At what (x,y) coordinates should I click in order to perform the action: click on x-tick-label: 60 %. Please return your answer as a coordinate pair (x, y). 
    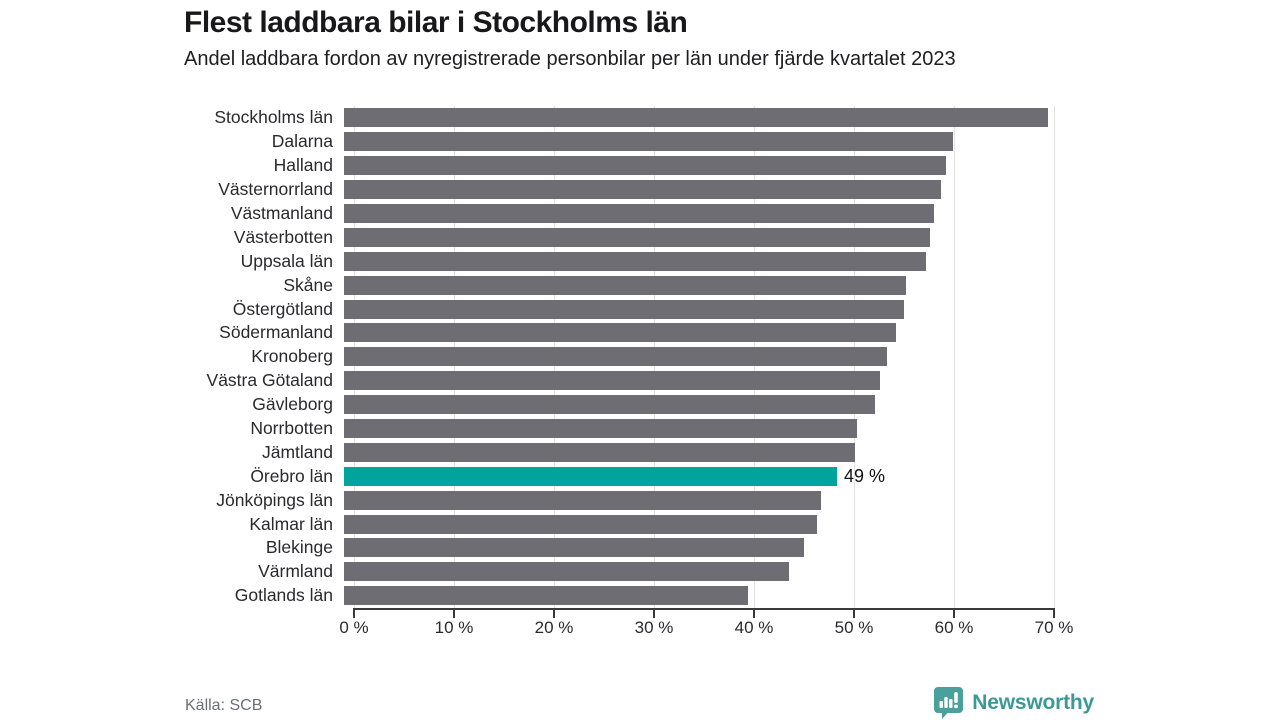
    Looking at the image, I should click on (954, 627).